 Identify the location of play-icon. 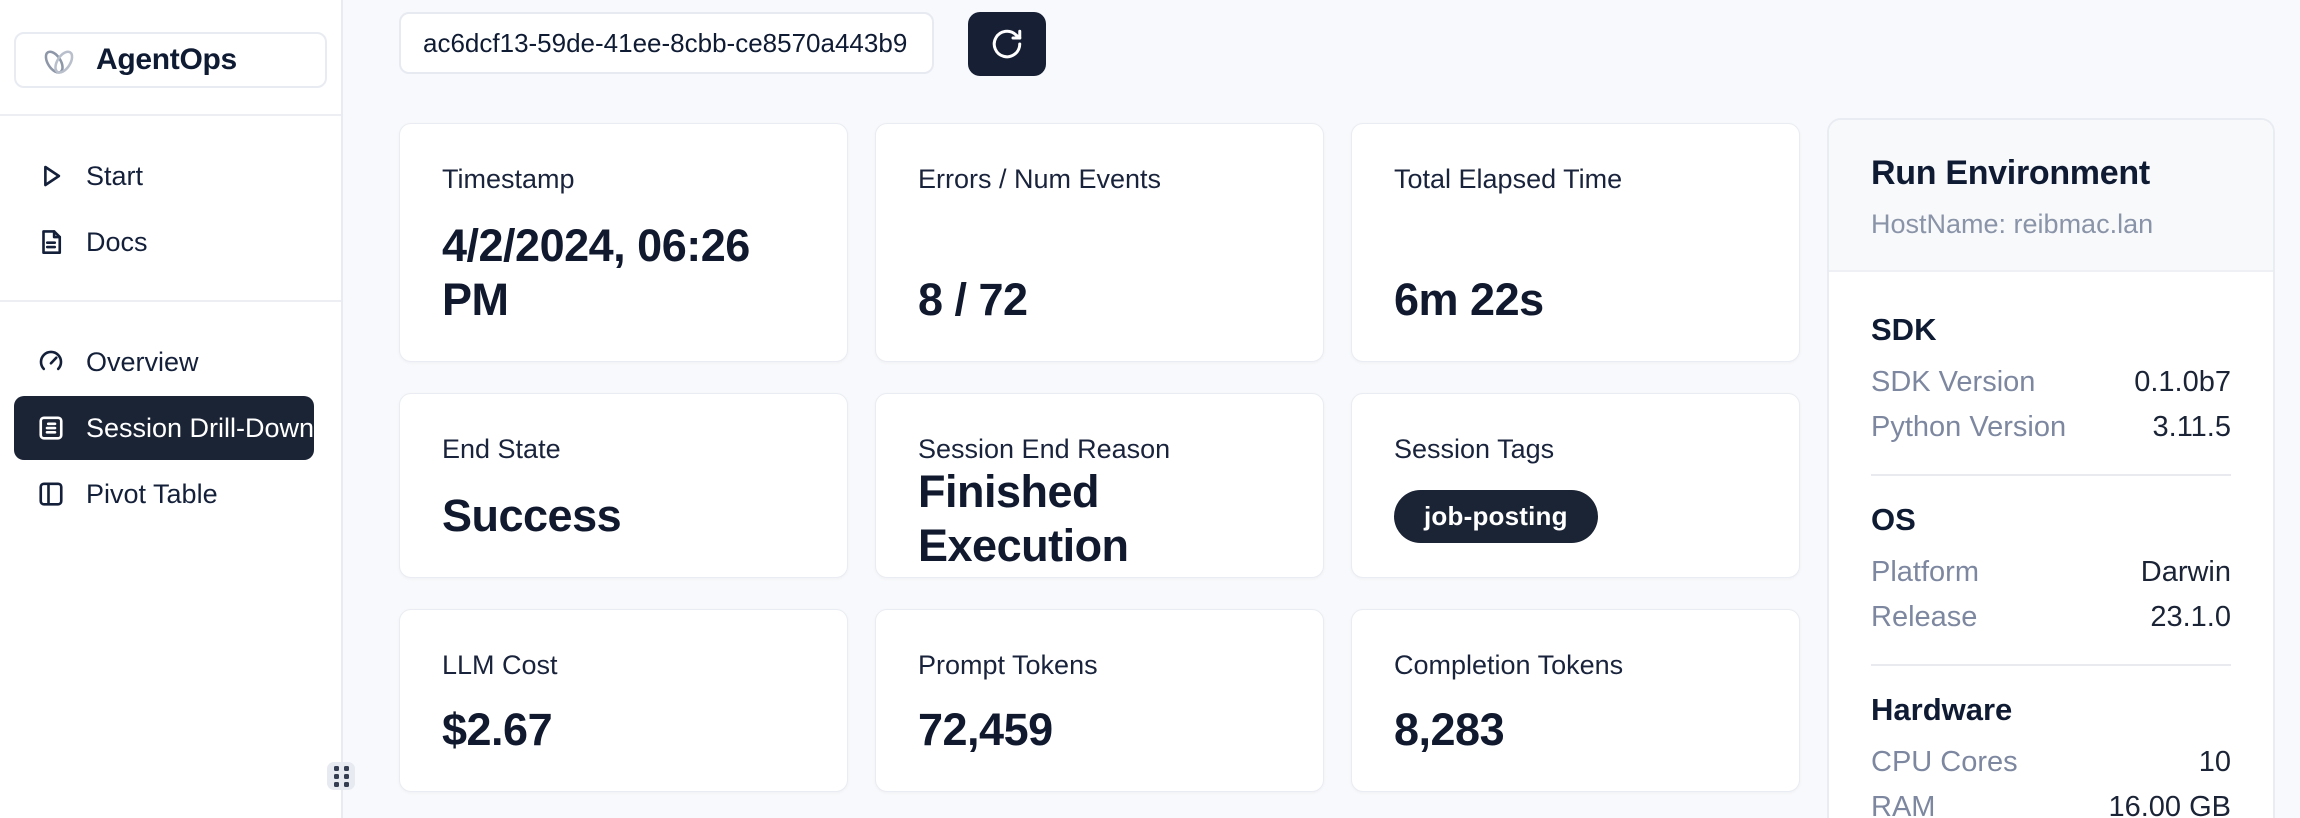
(51, 176).